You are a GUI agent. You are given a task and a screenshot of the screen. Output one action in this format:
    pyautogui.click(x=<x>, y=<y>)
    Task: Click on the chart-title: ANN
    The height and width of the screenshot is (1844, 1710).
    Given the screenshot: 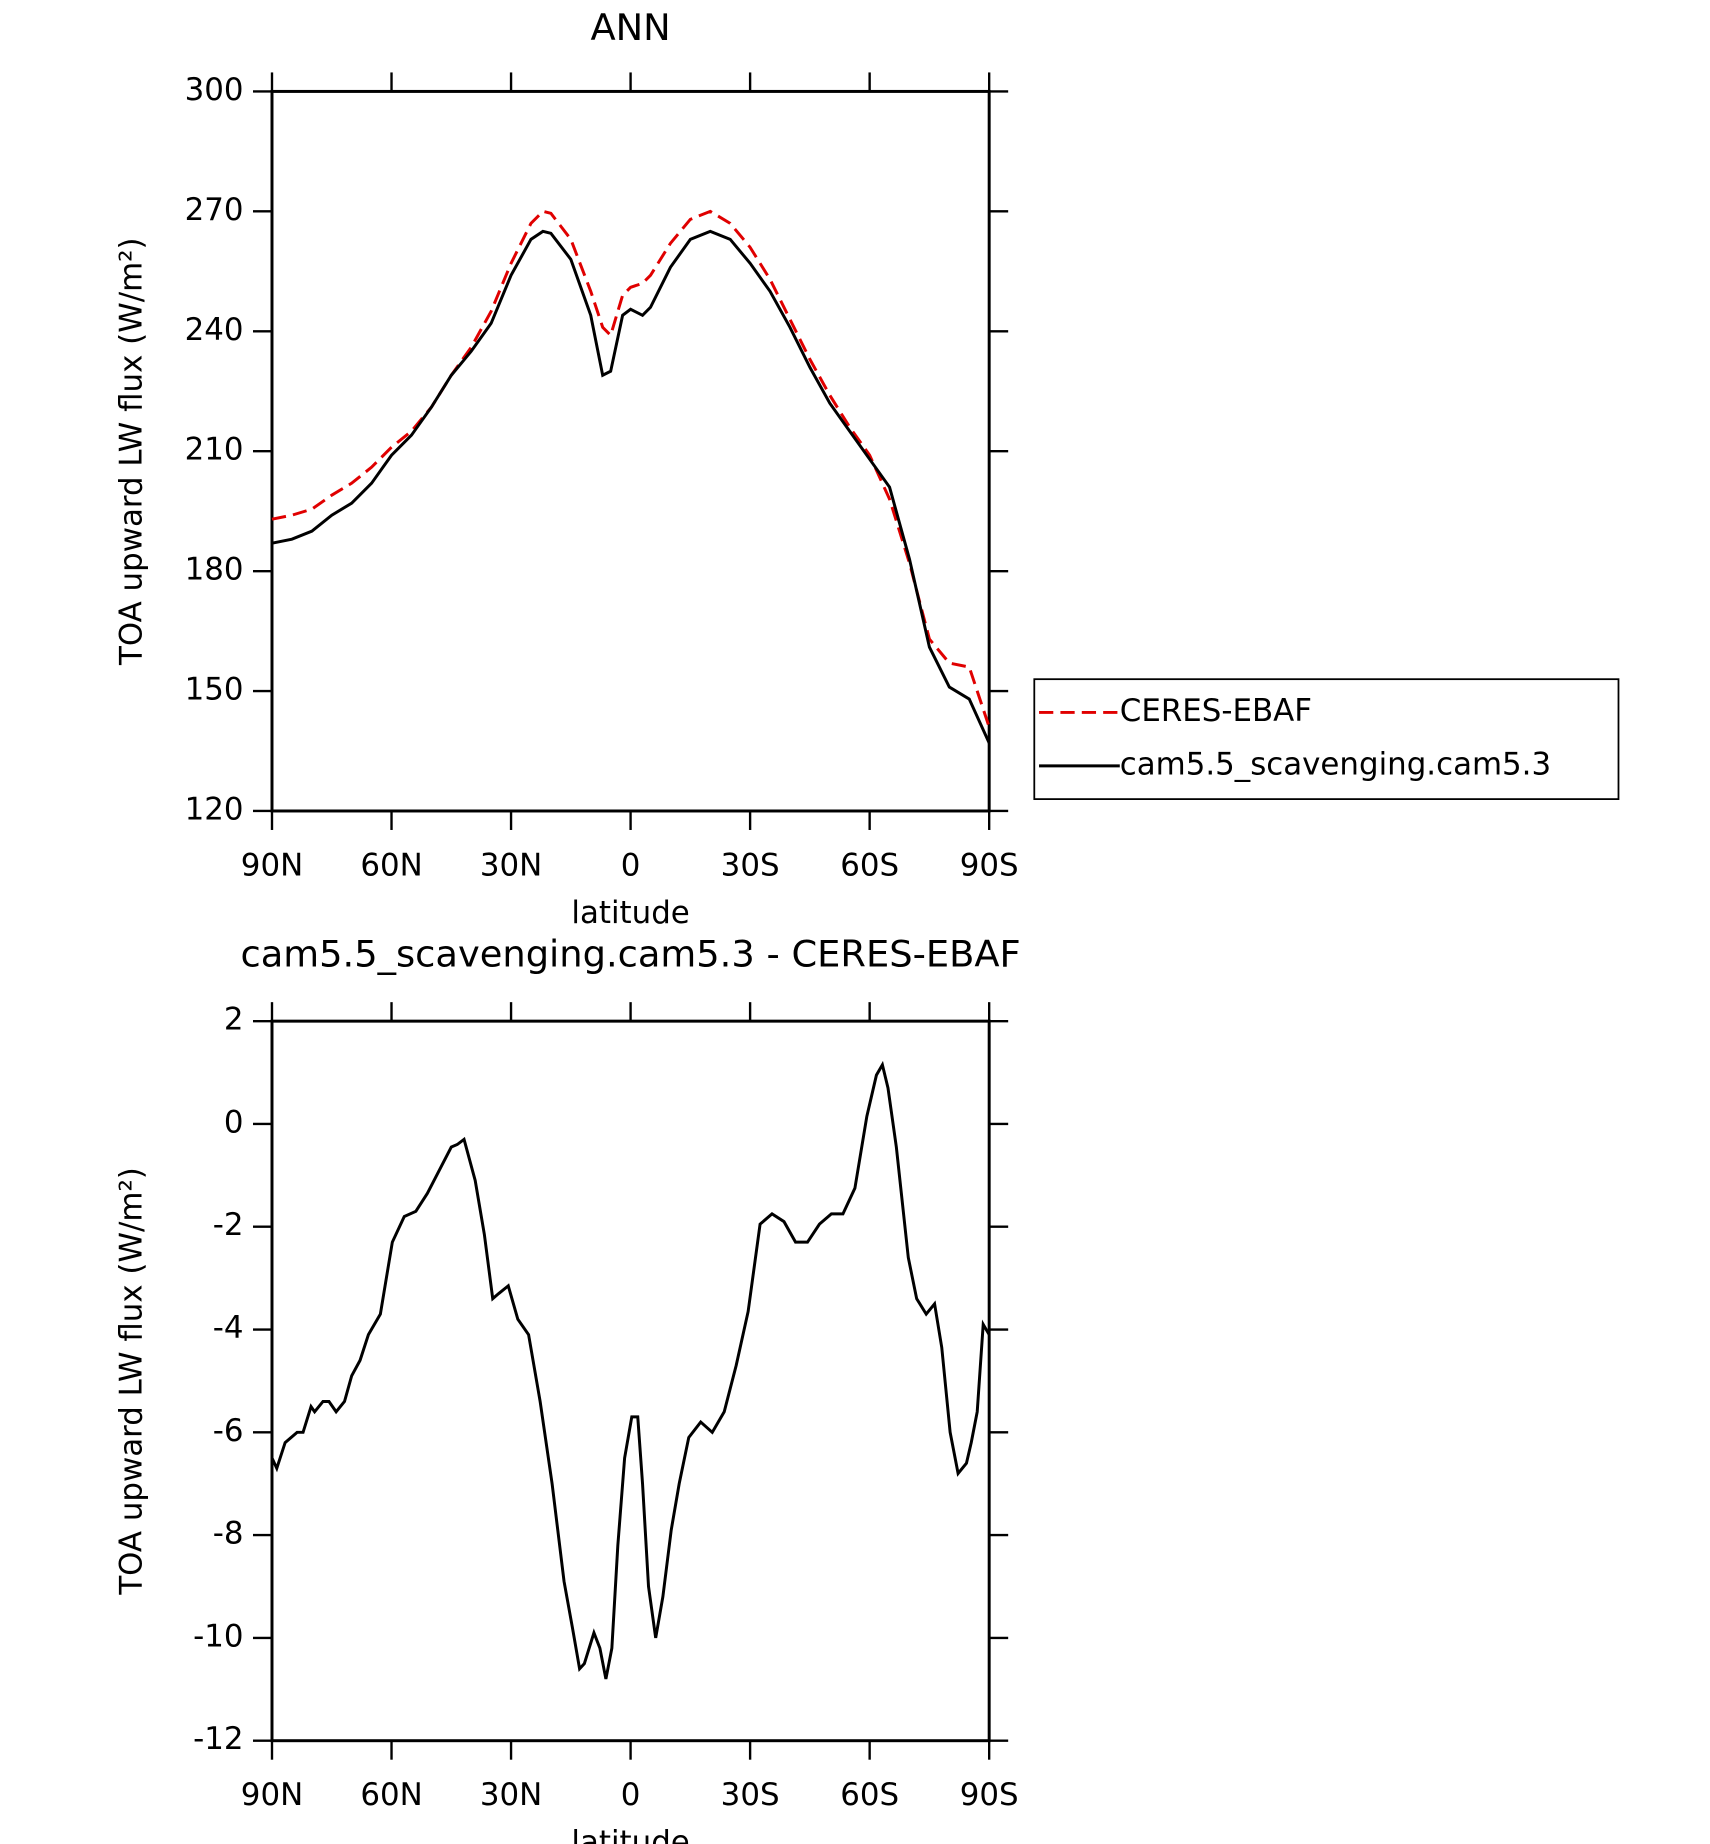 What is the action you would take?
    pyautogui.click(x=630, y=27)
    